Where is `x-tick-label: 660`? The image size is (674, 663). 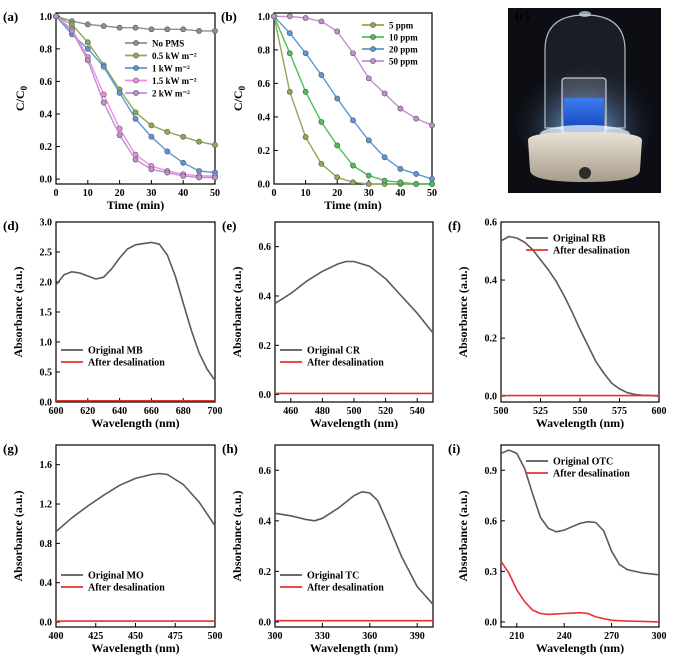 x-tick-label: 660 is located at coordinates (151, 411).